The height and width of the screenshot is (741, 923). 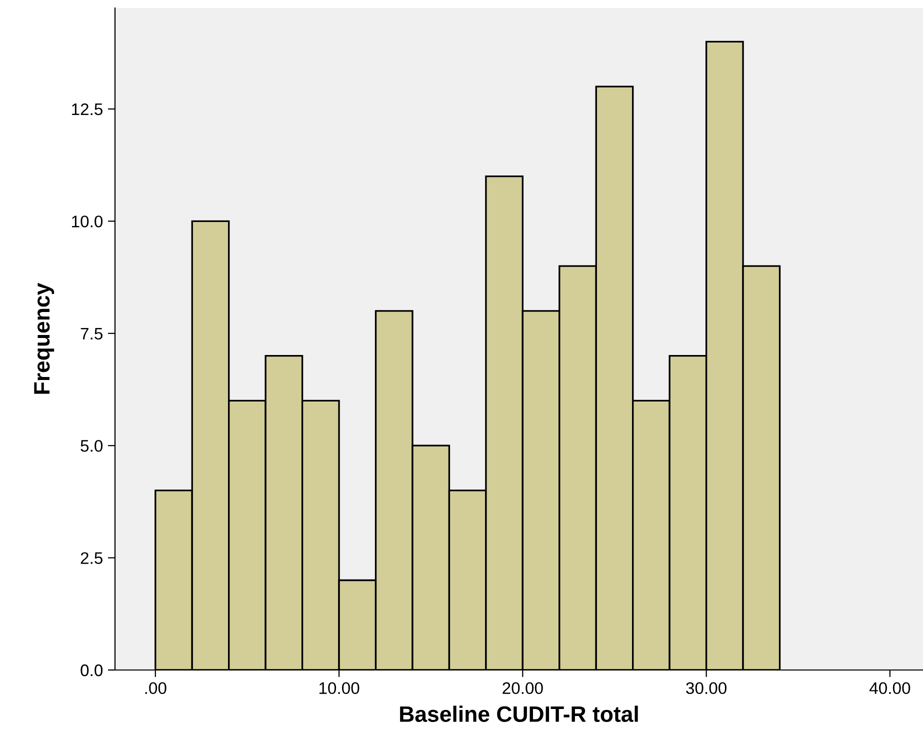 What do you see at coordinates (91, 670) in the screenshot?
I see `y-tick-label: 0.0` at bounding box center [91, 670].